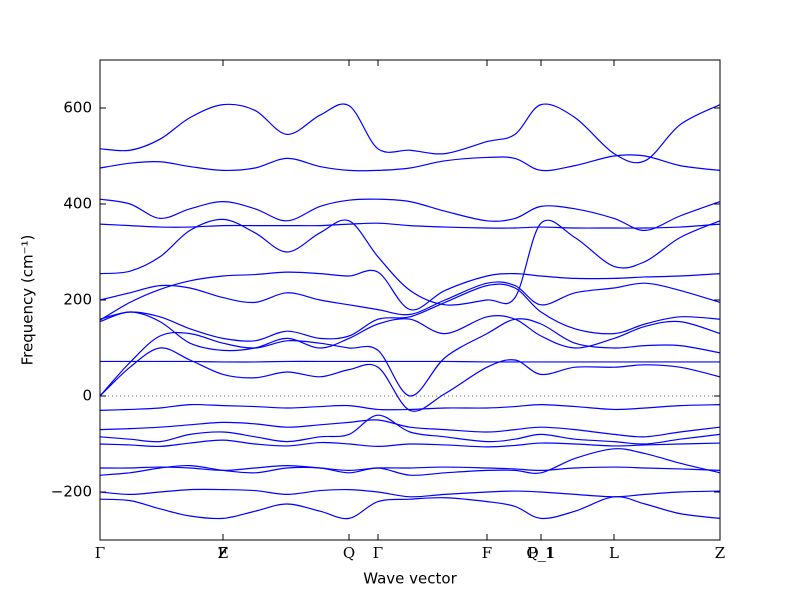 The image size is (800, 600). Describe the element at coordinates (77, 300) in the screenshot. I see `y-tick-label: 200` at that location.